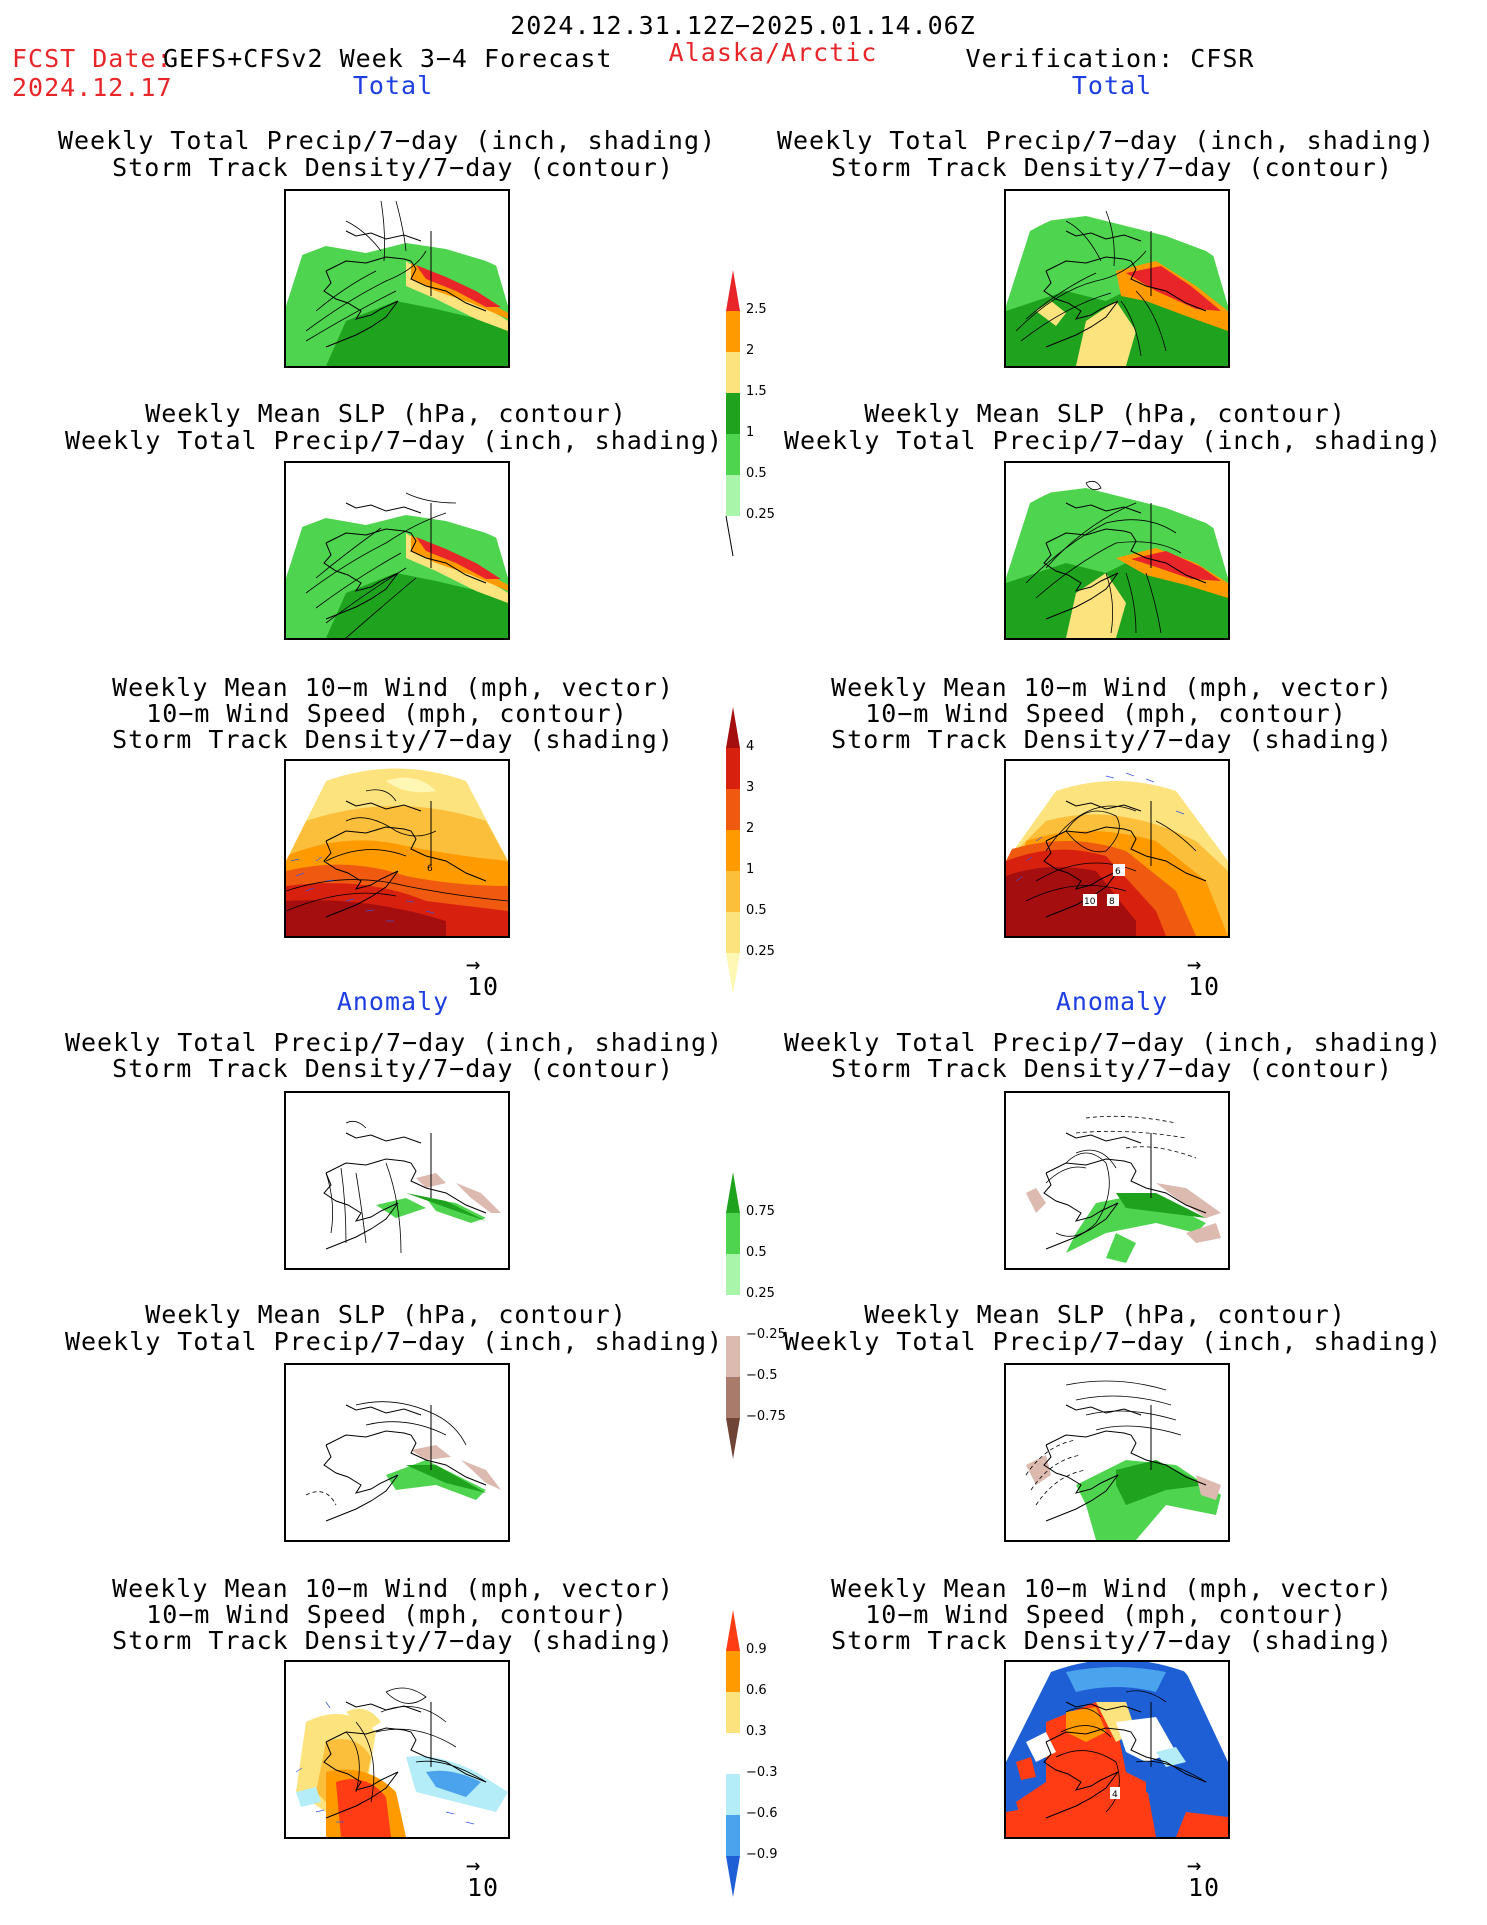  I want to click on map-fcst-total-wind-track: 6, so click(397, 848).